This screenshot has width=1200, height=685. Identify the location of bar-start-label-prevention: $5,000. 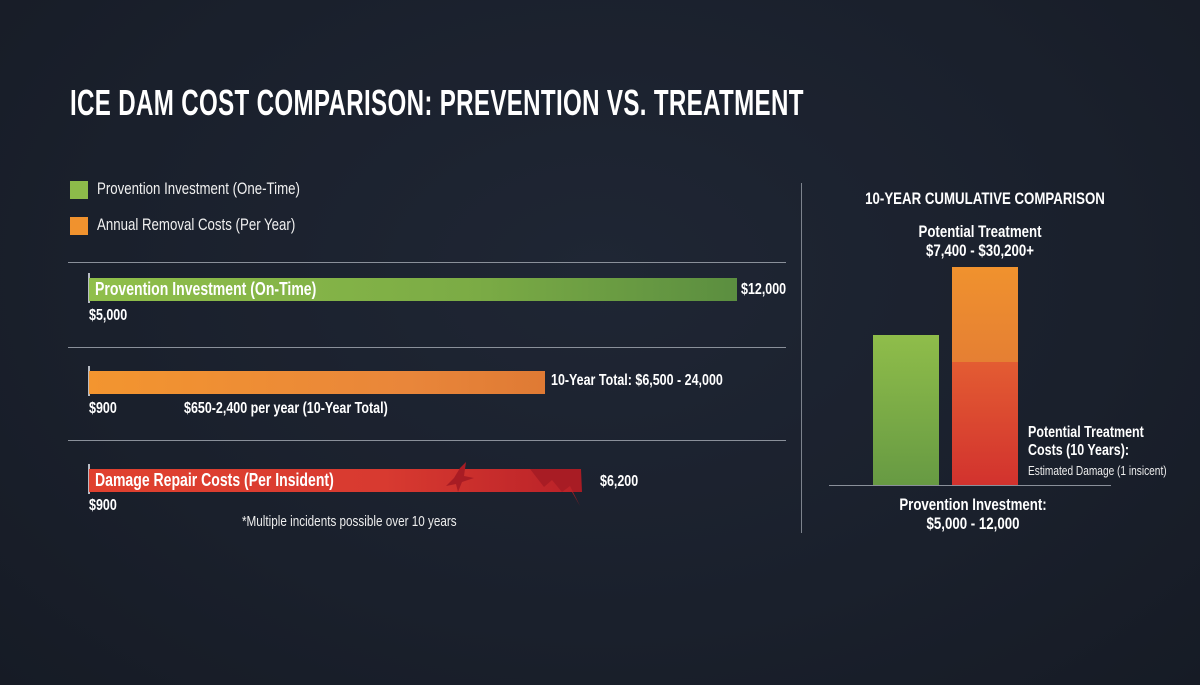
(108, 315).